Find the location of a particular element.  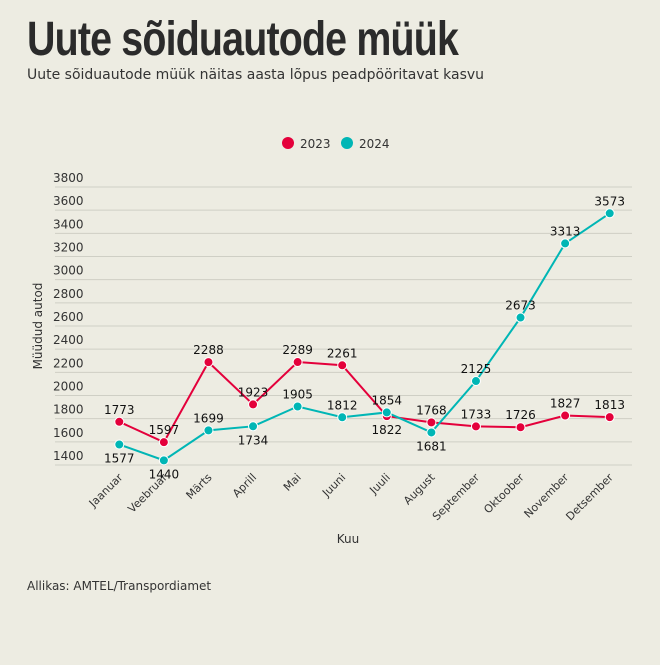

x-tick-label: Mai is located at coordinates (292, 482).